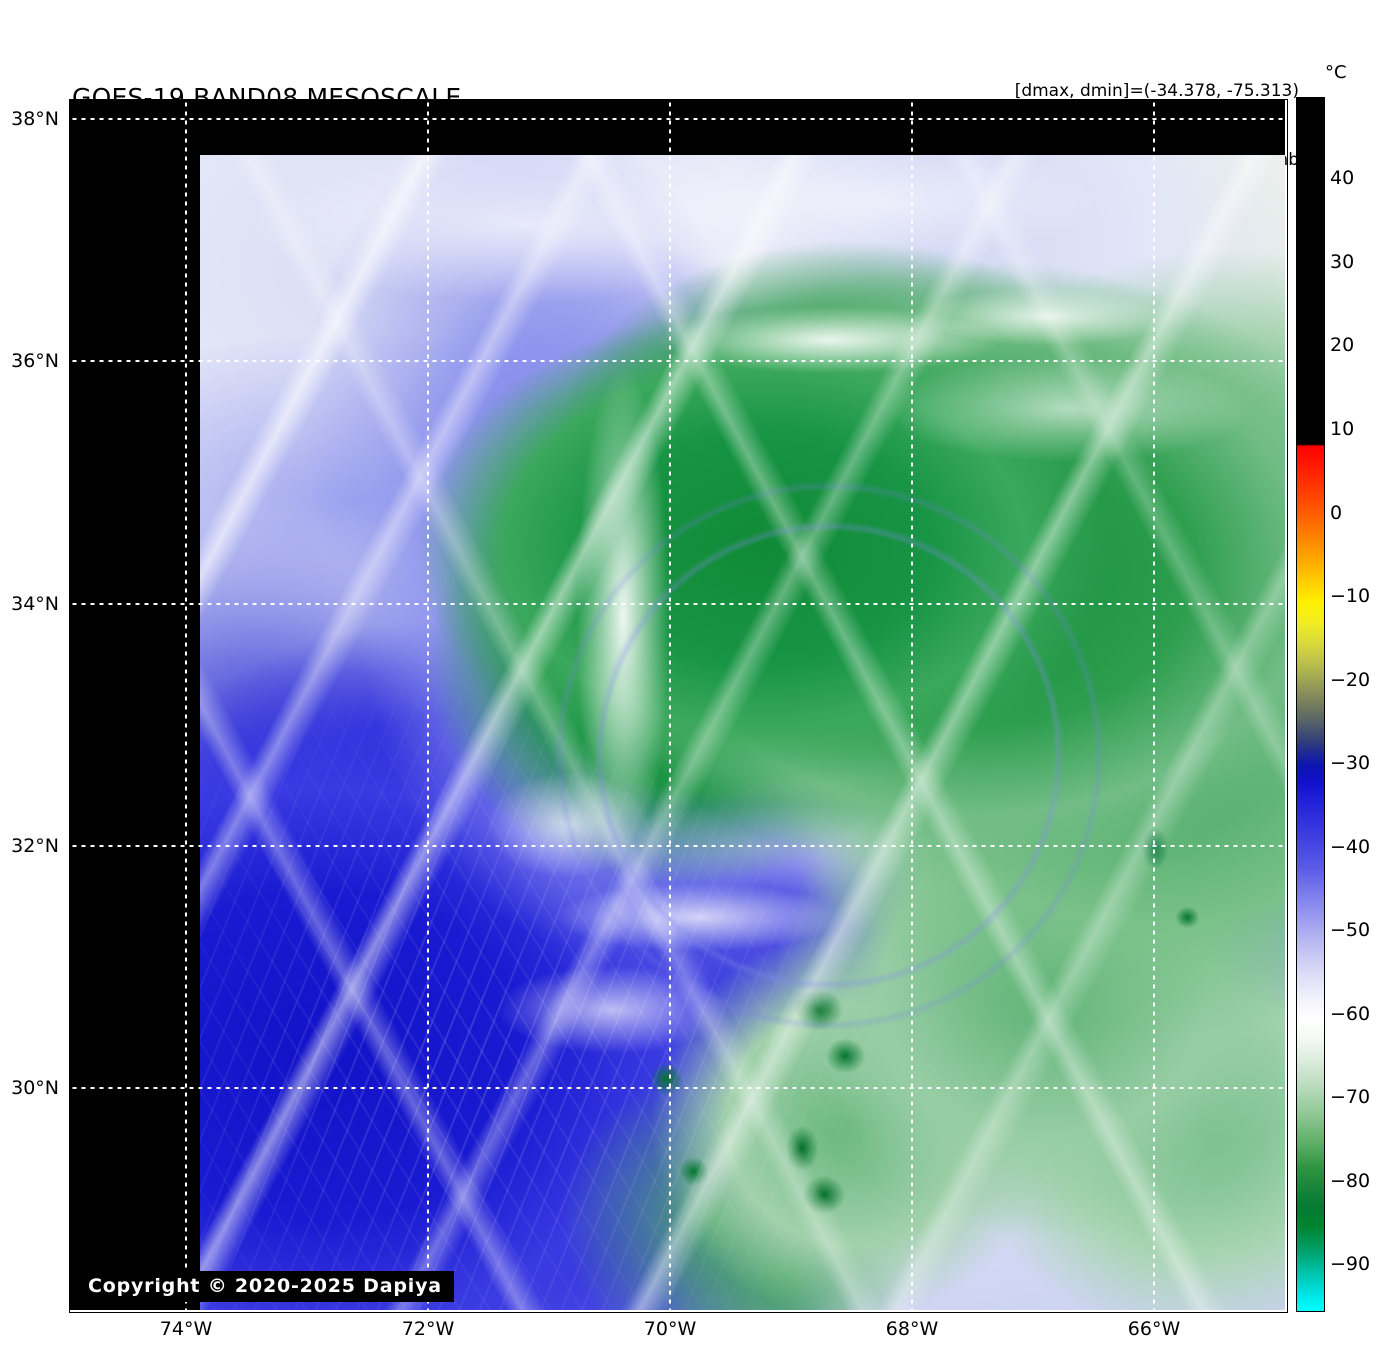 The image size is (1389, 1359). Describe the element at coordinates (1350, 1264) in the screenshot. I see `colorbar-tick-m90: −90` at that location.